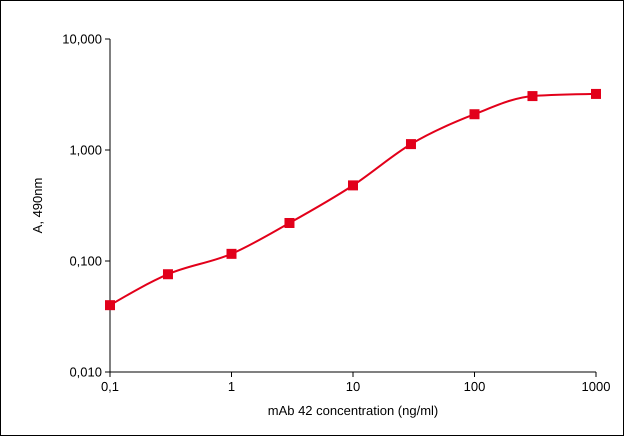 The width and height of the screenshot is (624, 436). What do you see at coordinates (596, 386) in the screenshot?
I see `x-tick-label: 1000` at bounding box center [596, 386].